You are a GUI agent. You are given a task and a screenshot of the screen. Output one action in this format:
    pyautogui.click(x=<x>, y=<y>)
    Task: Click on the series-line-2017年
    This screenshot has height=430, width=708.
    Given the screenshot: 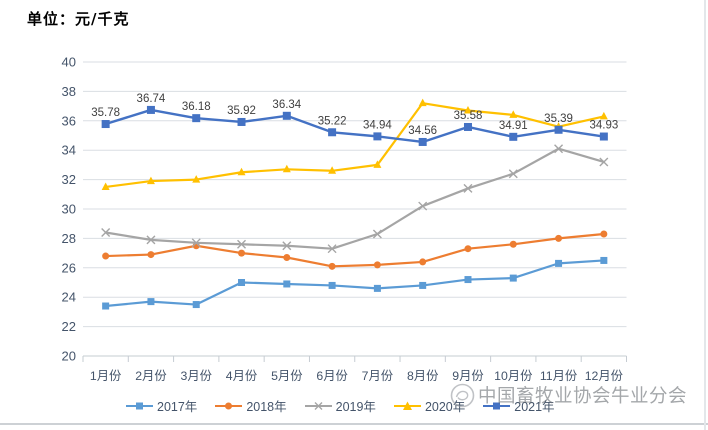 What is the action you would take?
    pyautogui.click(x=354, y=283)
    